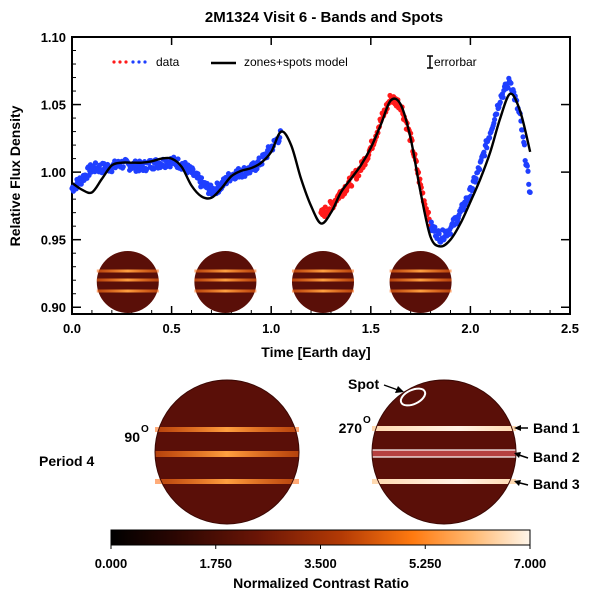 This screenshot has width=591, height=596. I want to click on errorbar-icon, so click(430, 62).